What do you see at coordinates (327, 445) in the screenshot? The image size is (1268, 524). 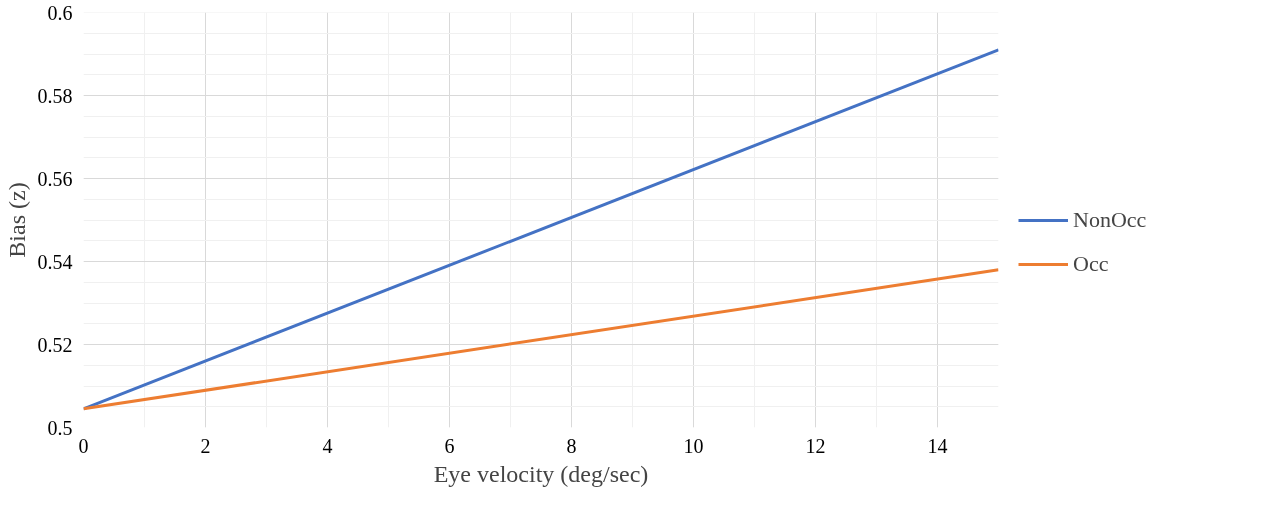 I see `x-tick-label: 4` at bounding box center [327, 445].